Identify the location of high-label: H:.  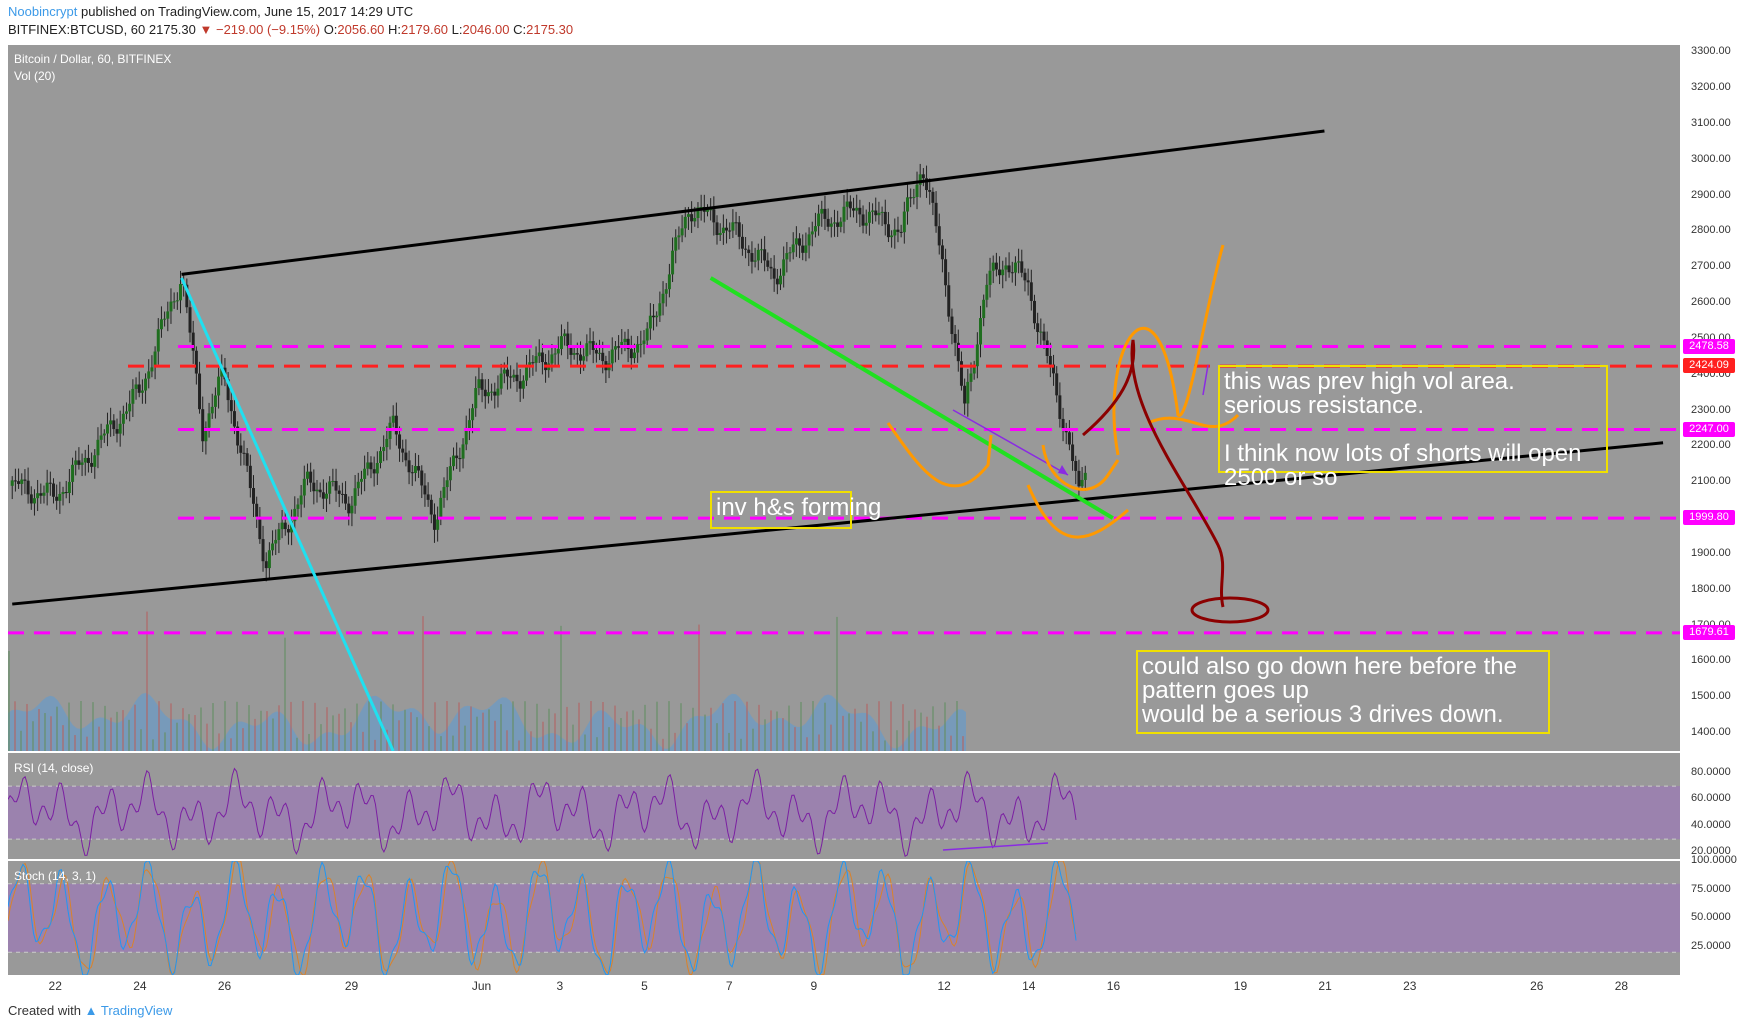
(395, 29).